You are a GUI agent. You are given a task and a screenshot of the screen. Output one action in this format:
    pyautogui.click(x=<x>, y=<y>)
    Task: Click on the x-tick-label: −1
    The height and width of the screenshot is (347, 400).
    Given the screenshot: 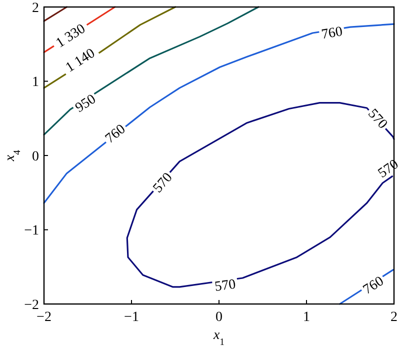 What is the action you would take?
    pyautogui.click(x=131, y=317)
    